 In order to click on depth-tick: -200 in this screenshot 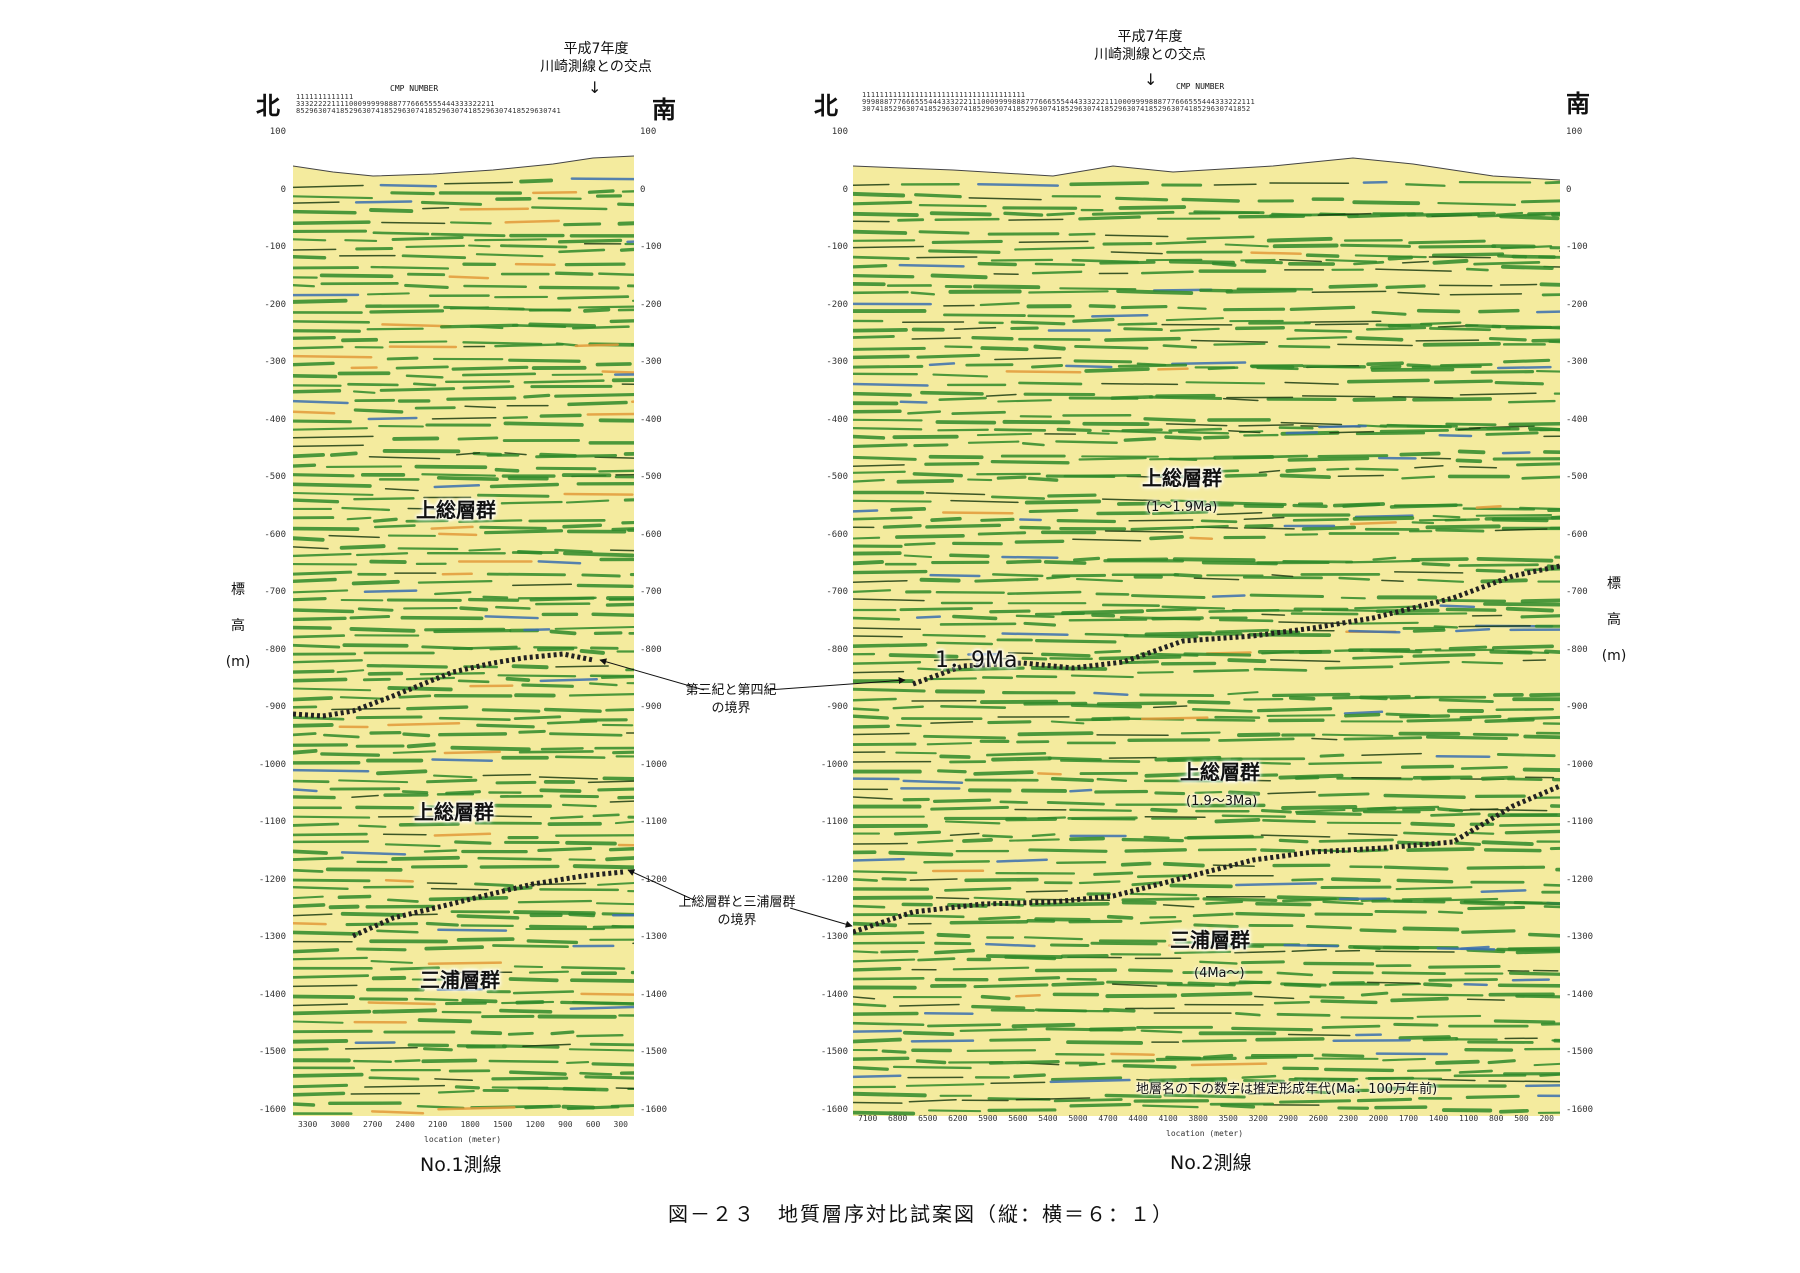, I will do `click(275, 304)`.